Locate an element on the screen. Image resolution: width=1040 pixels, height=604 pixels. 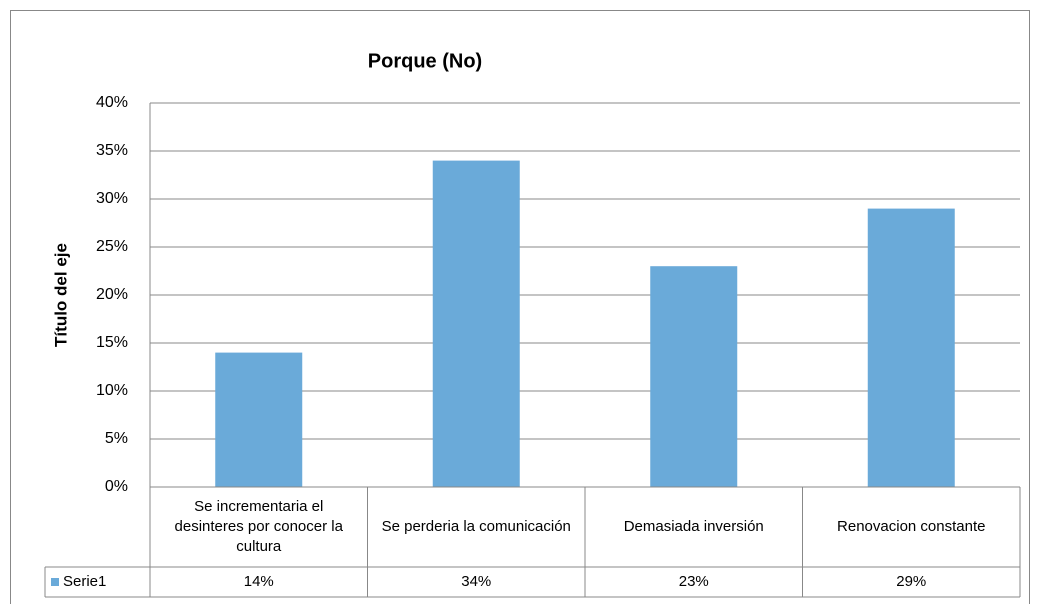
data-table-value: 23% is located at coordinates (694, 581).